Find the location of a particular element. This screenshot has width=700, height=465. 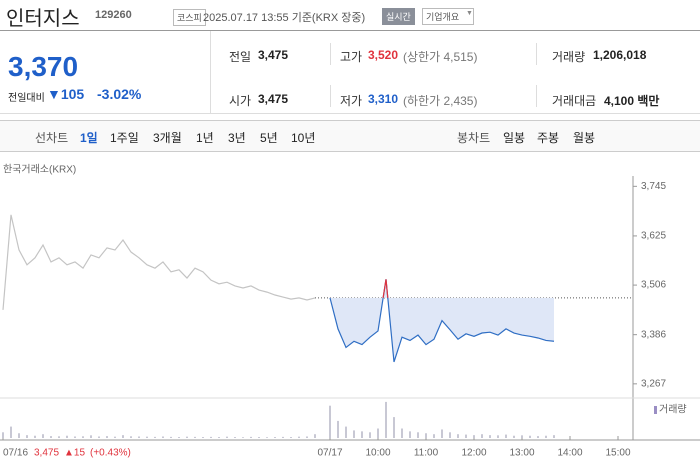

x-tick-label: 07/16 is located at coordinates (15, 453).